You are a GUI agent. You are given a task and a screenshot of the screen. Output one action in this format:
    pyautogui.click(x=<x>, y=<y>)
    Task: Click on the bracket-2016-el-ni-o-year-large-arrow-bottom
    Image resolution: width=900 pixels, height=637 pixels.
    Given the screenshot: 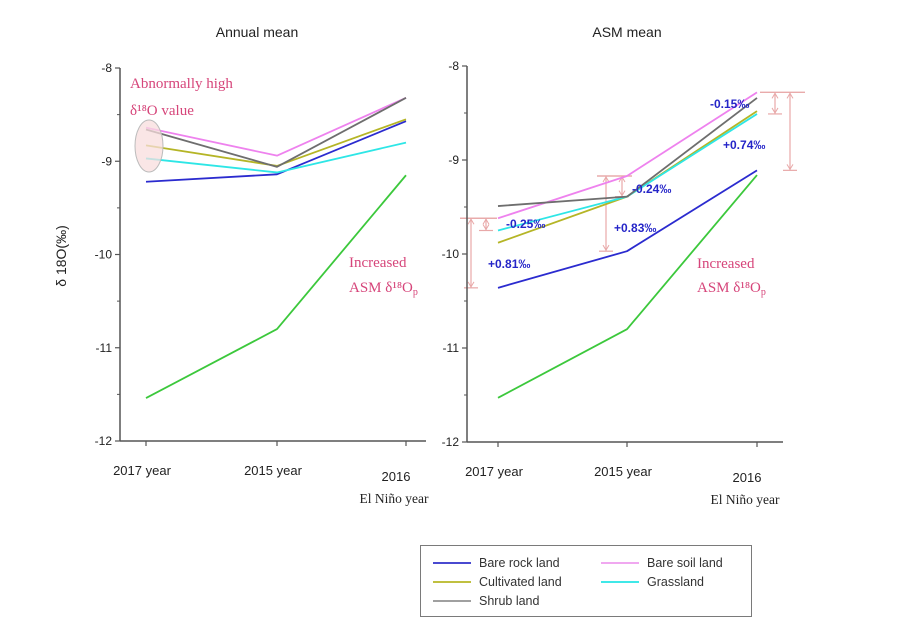 What is the action you would take?
    pyautogui.click(x=790, y=167)
    